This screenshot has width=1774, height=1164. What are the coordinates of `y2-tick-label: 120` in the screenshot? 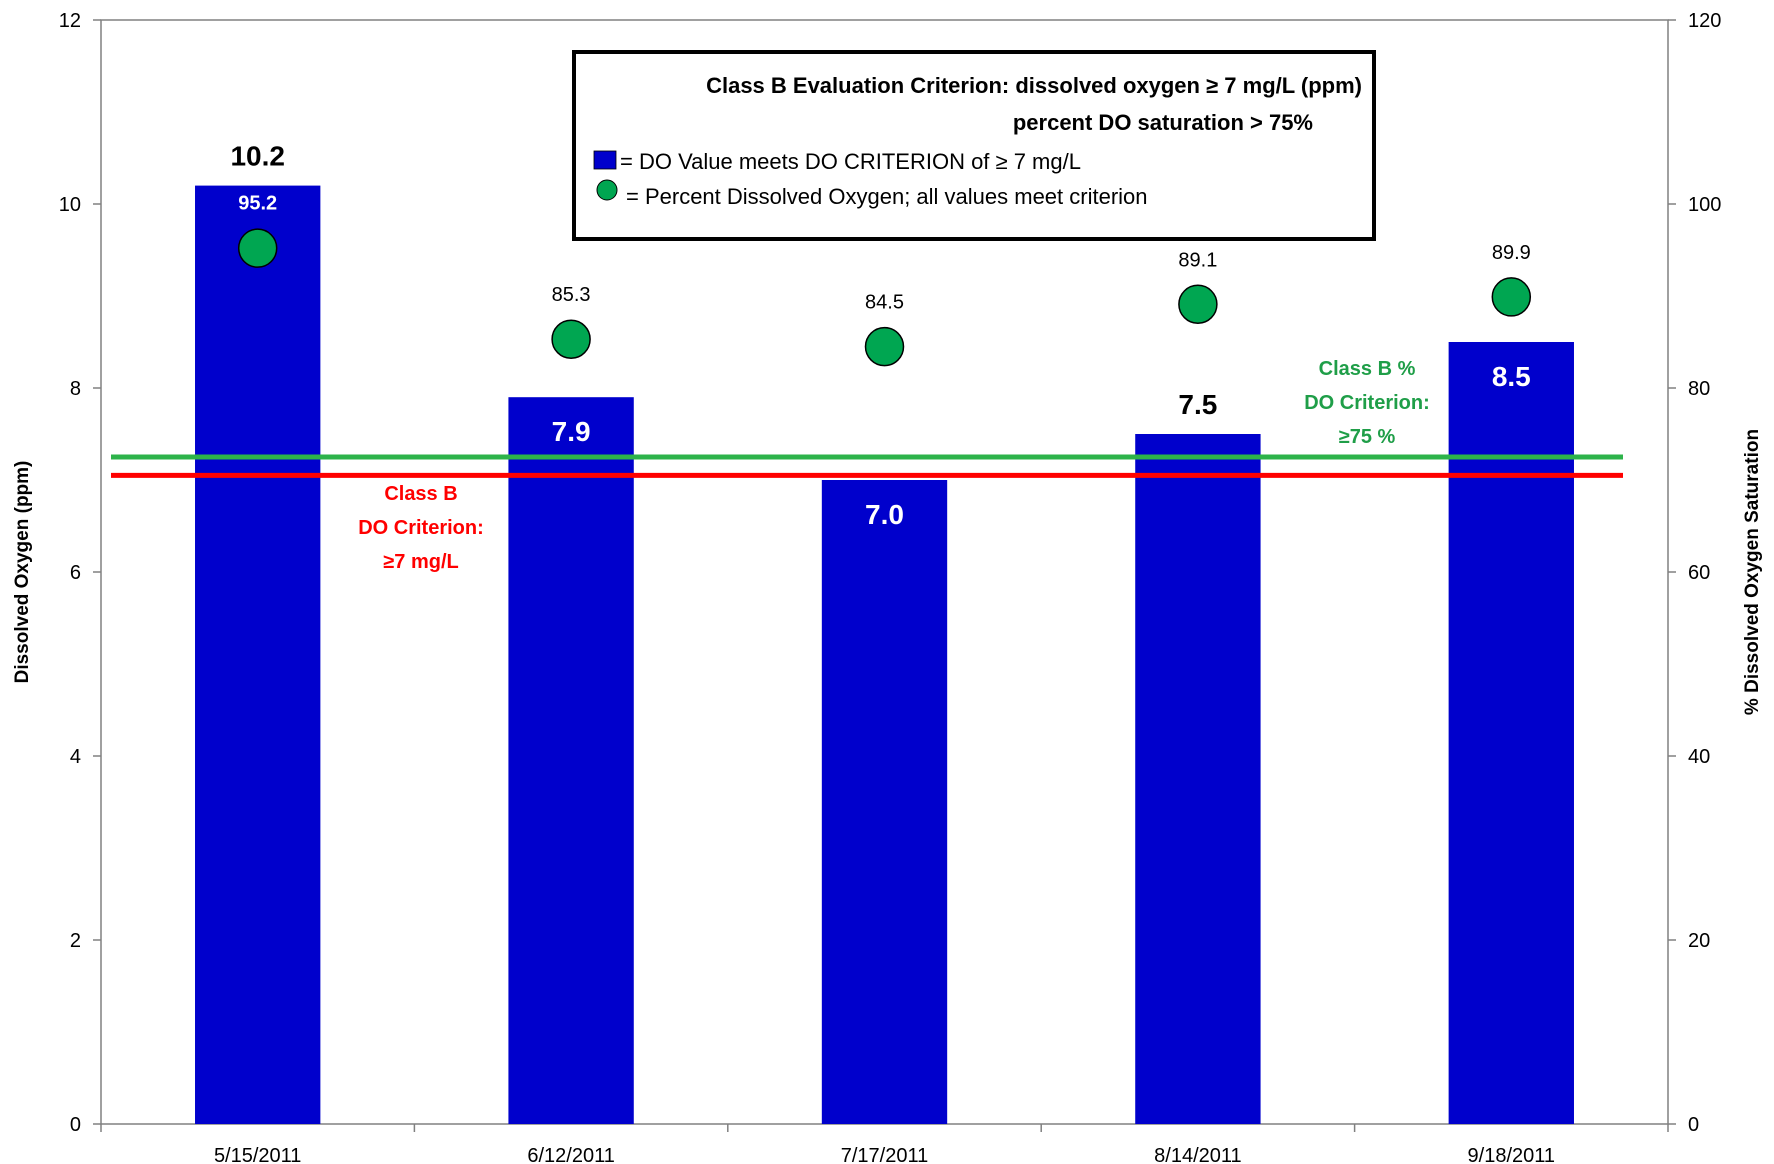 It's located at (1704, 21).